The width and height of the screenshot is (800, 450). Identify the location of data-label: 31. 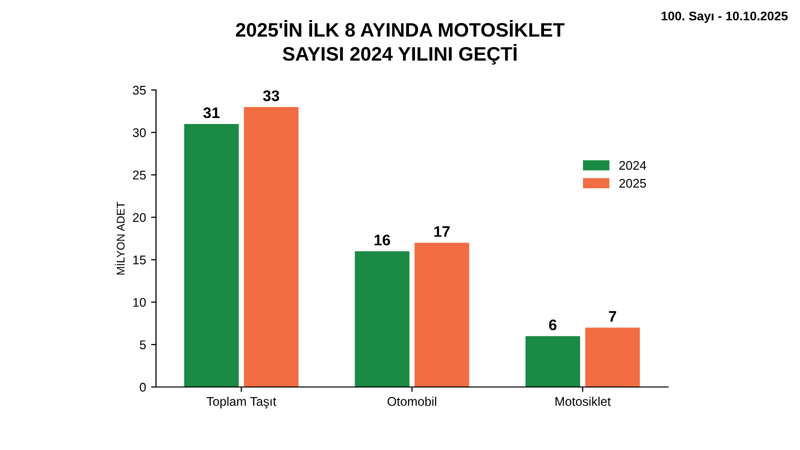
(211, 112).